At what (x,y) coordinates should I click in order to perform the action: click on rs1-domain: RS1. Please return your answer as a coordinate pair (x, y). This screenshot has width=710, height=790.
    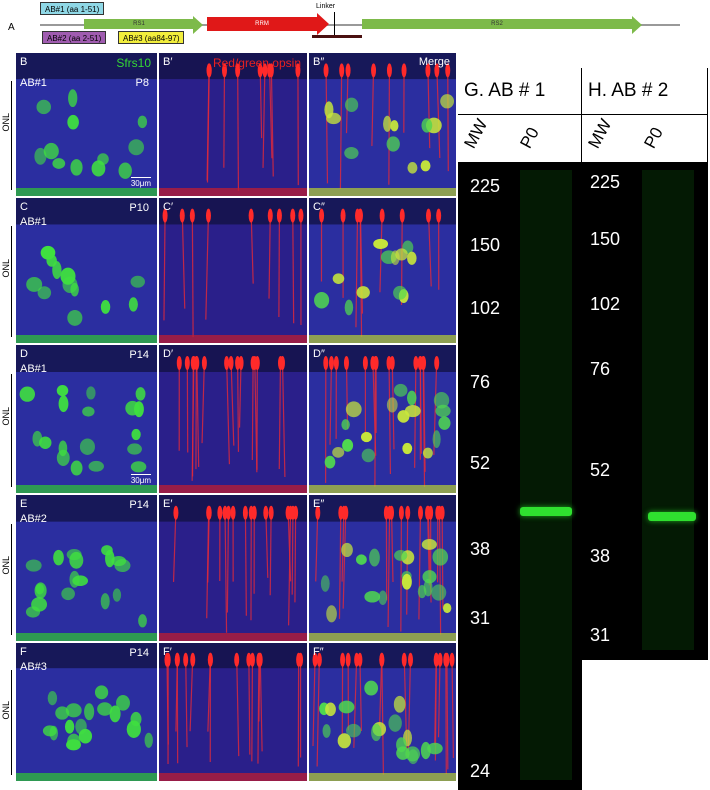
    Looking at the image, I should click on (139, 24).